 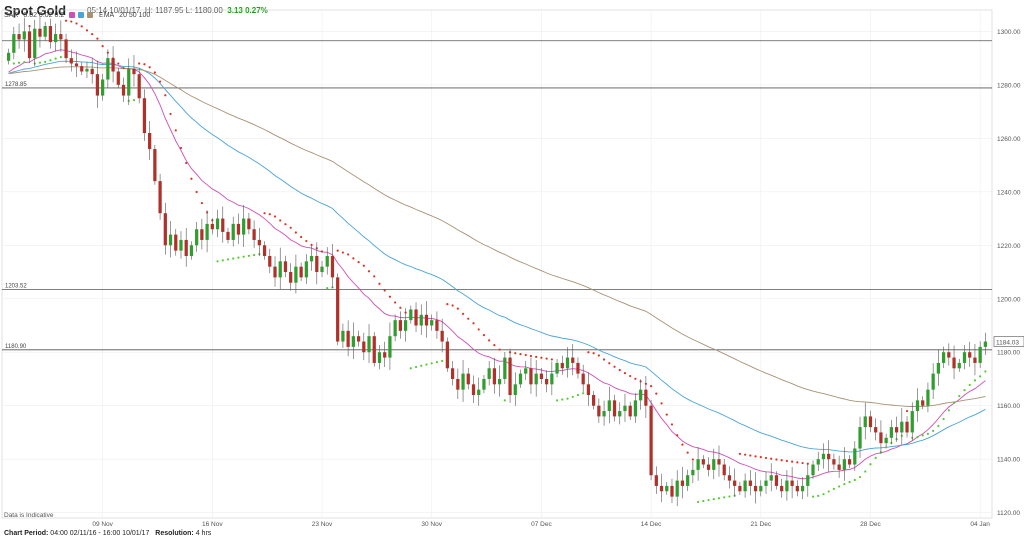 What do you see at coordinates (72, 15) in the screenshot?
I see `ema20-swatch` at bounding box center [72, 15].